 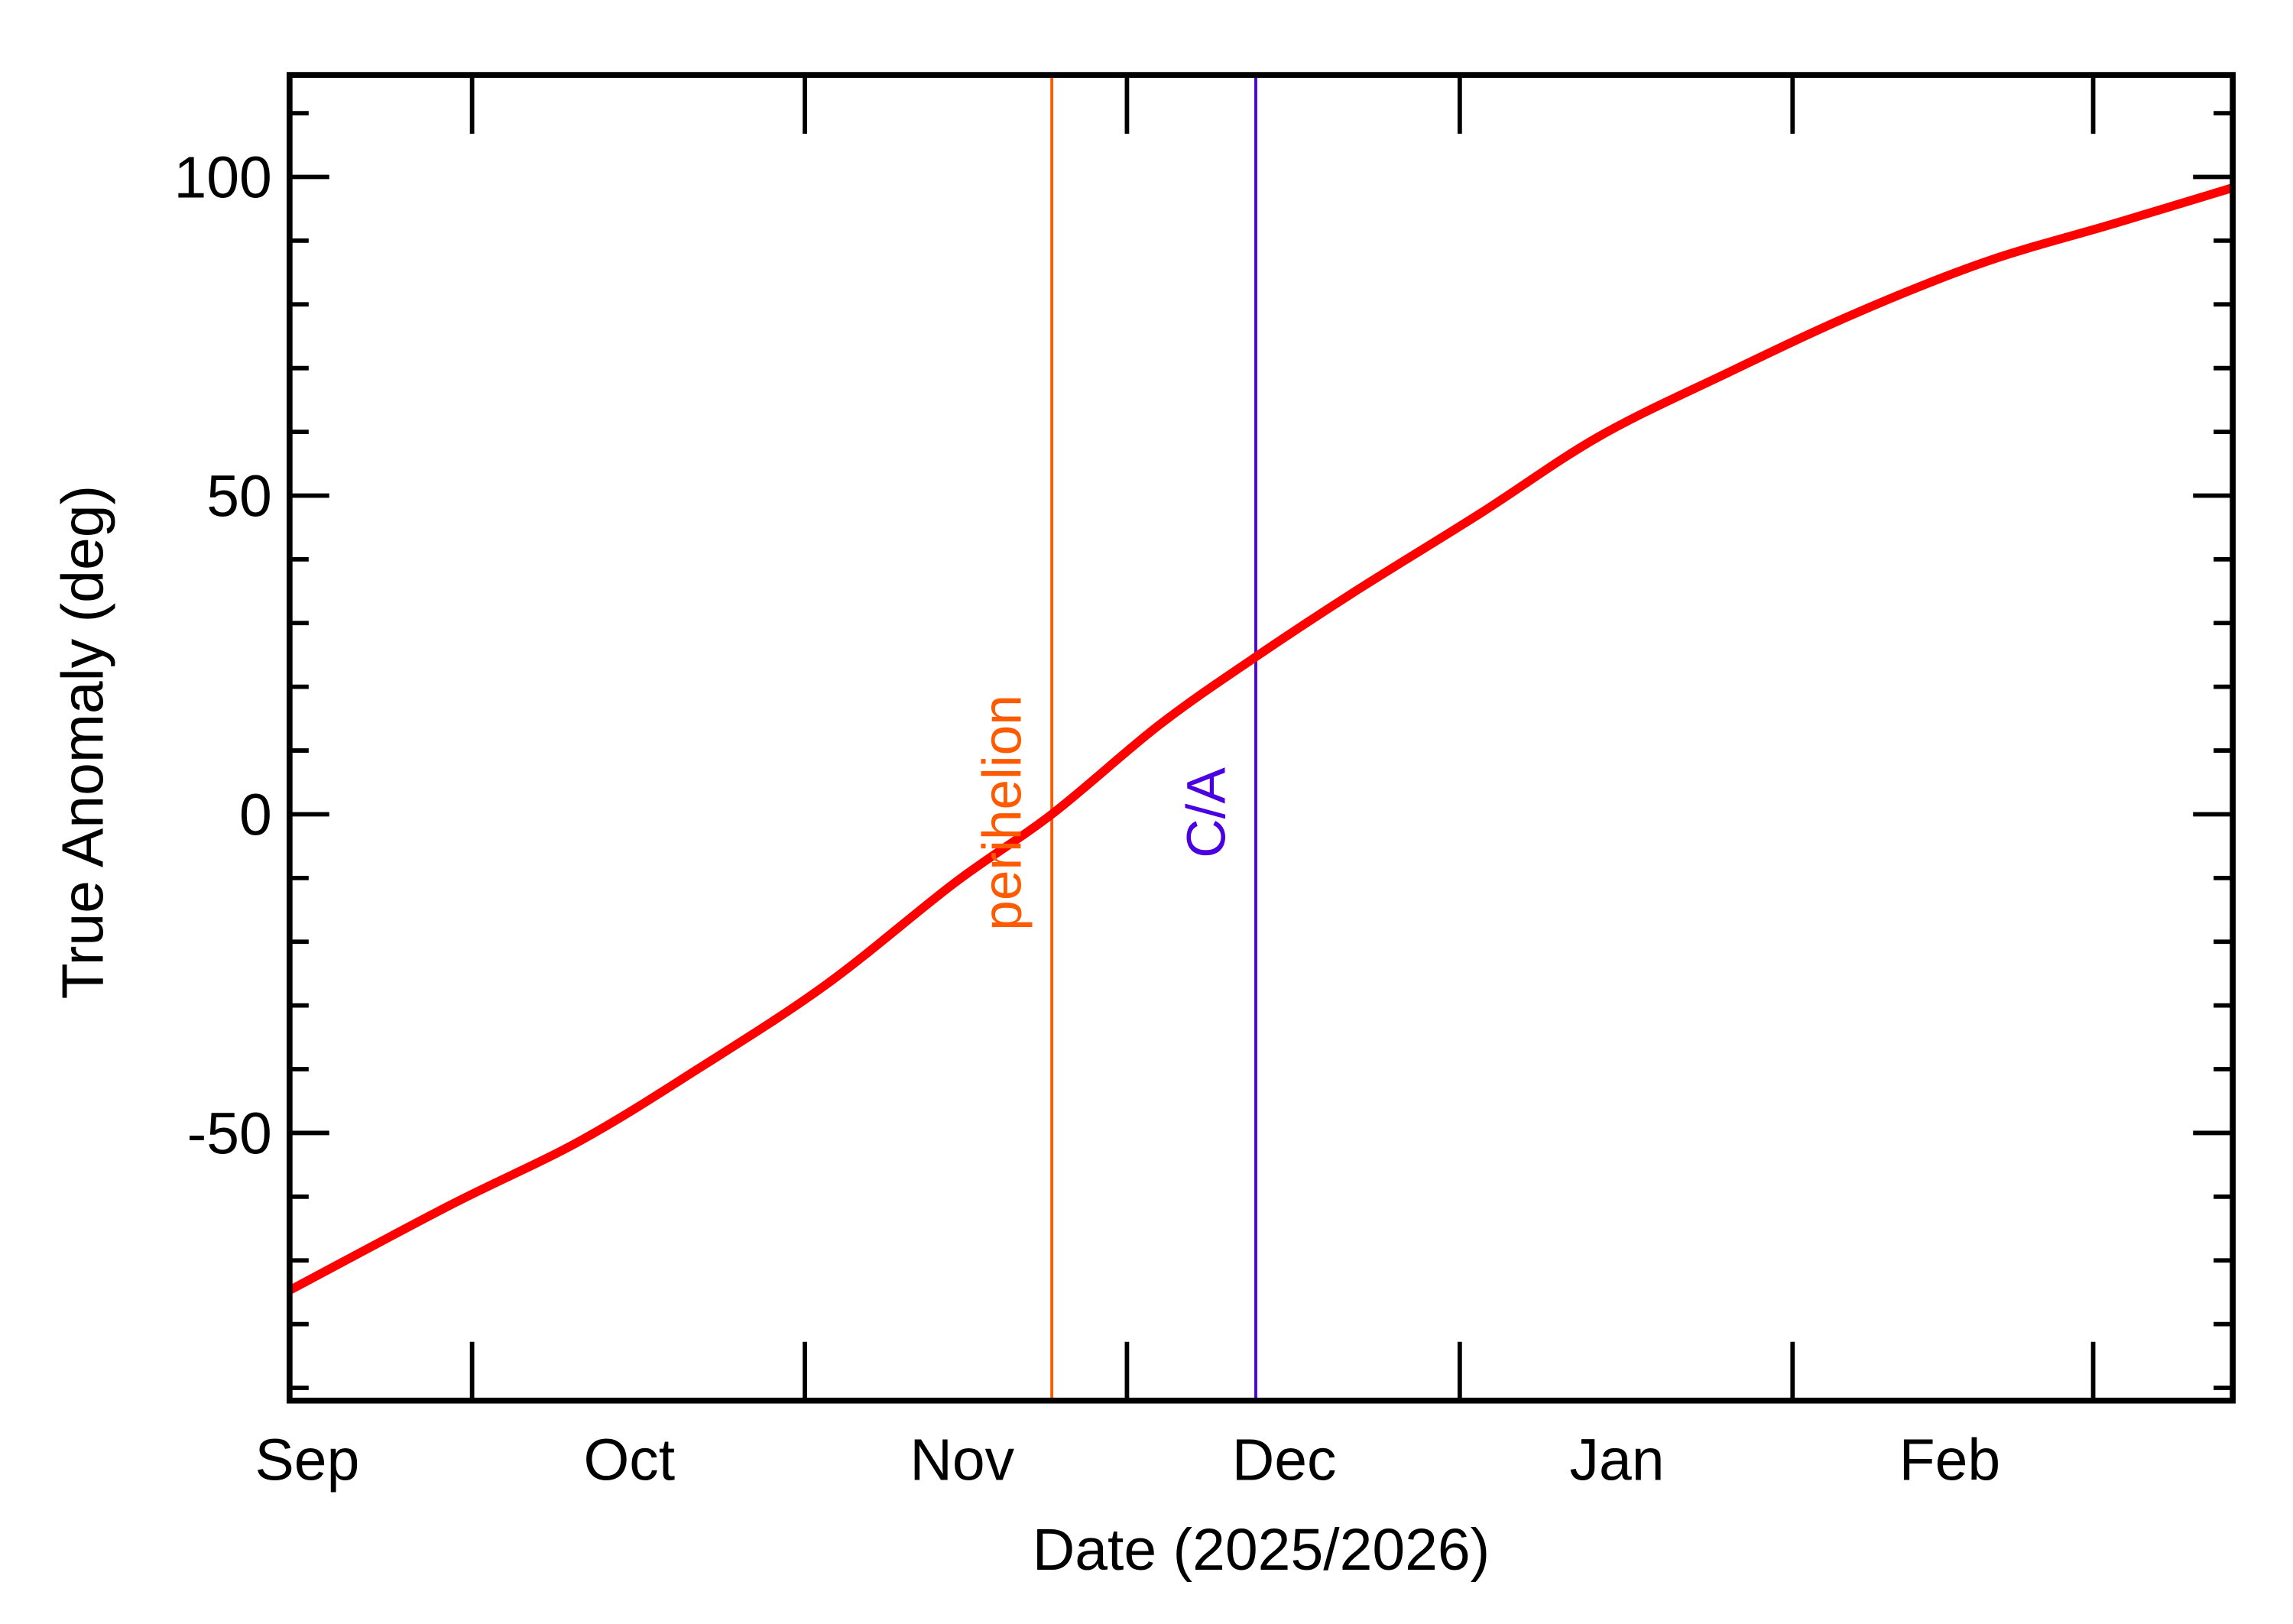 What do you see at coordinates (1950, 1460) in the screenshot?
I see `x-tick-label: Feb` at bounding box center [1950, 1460].